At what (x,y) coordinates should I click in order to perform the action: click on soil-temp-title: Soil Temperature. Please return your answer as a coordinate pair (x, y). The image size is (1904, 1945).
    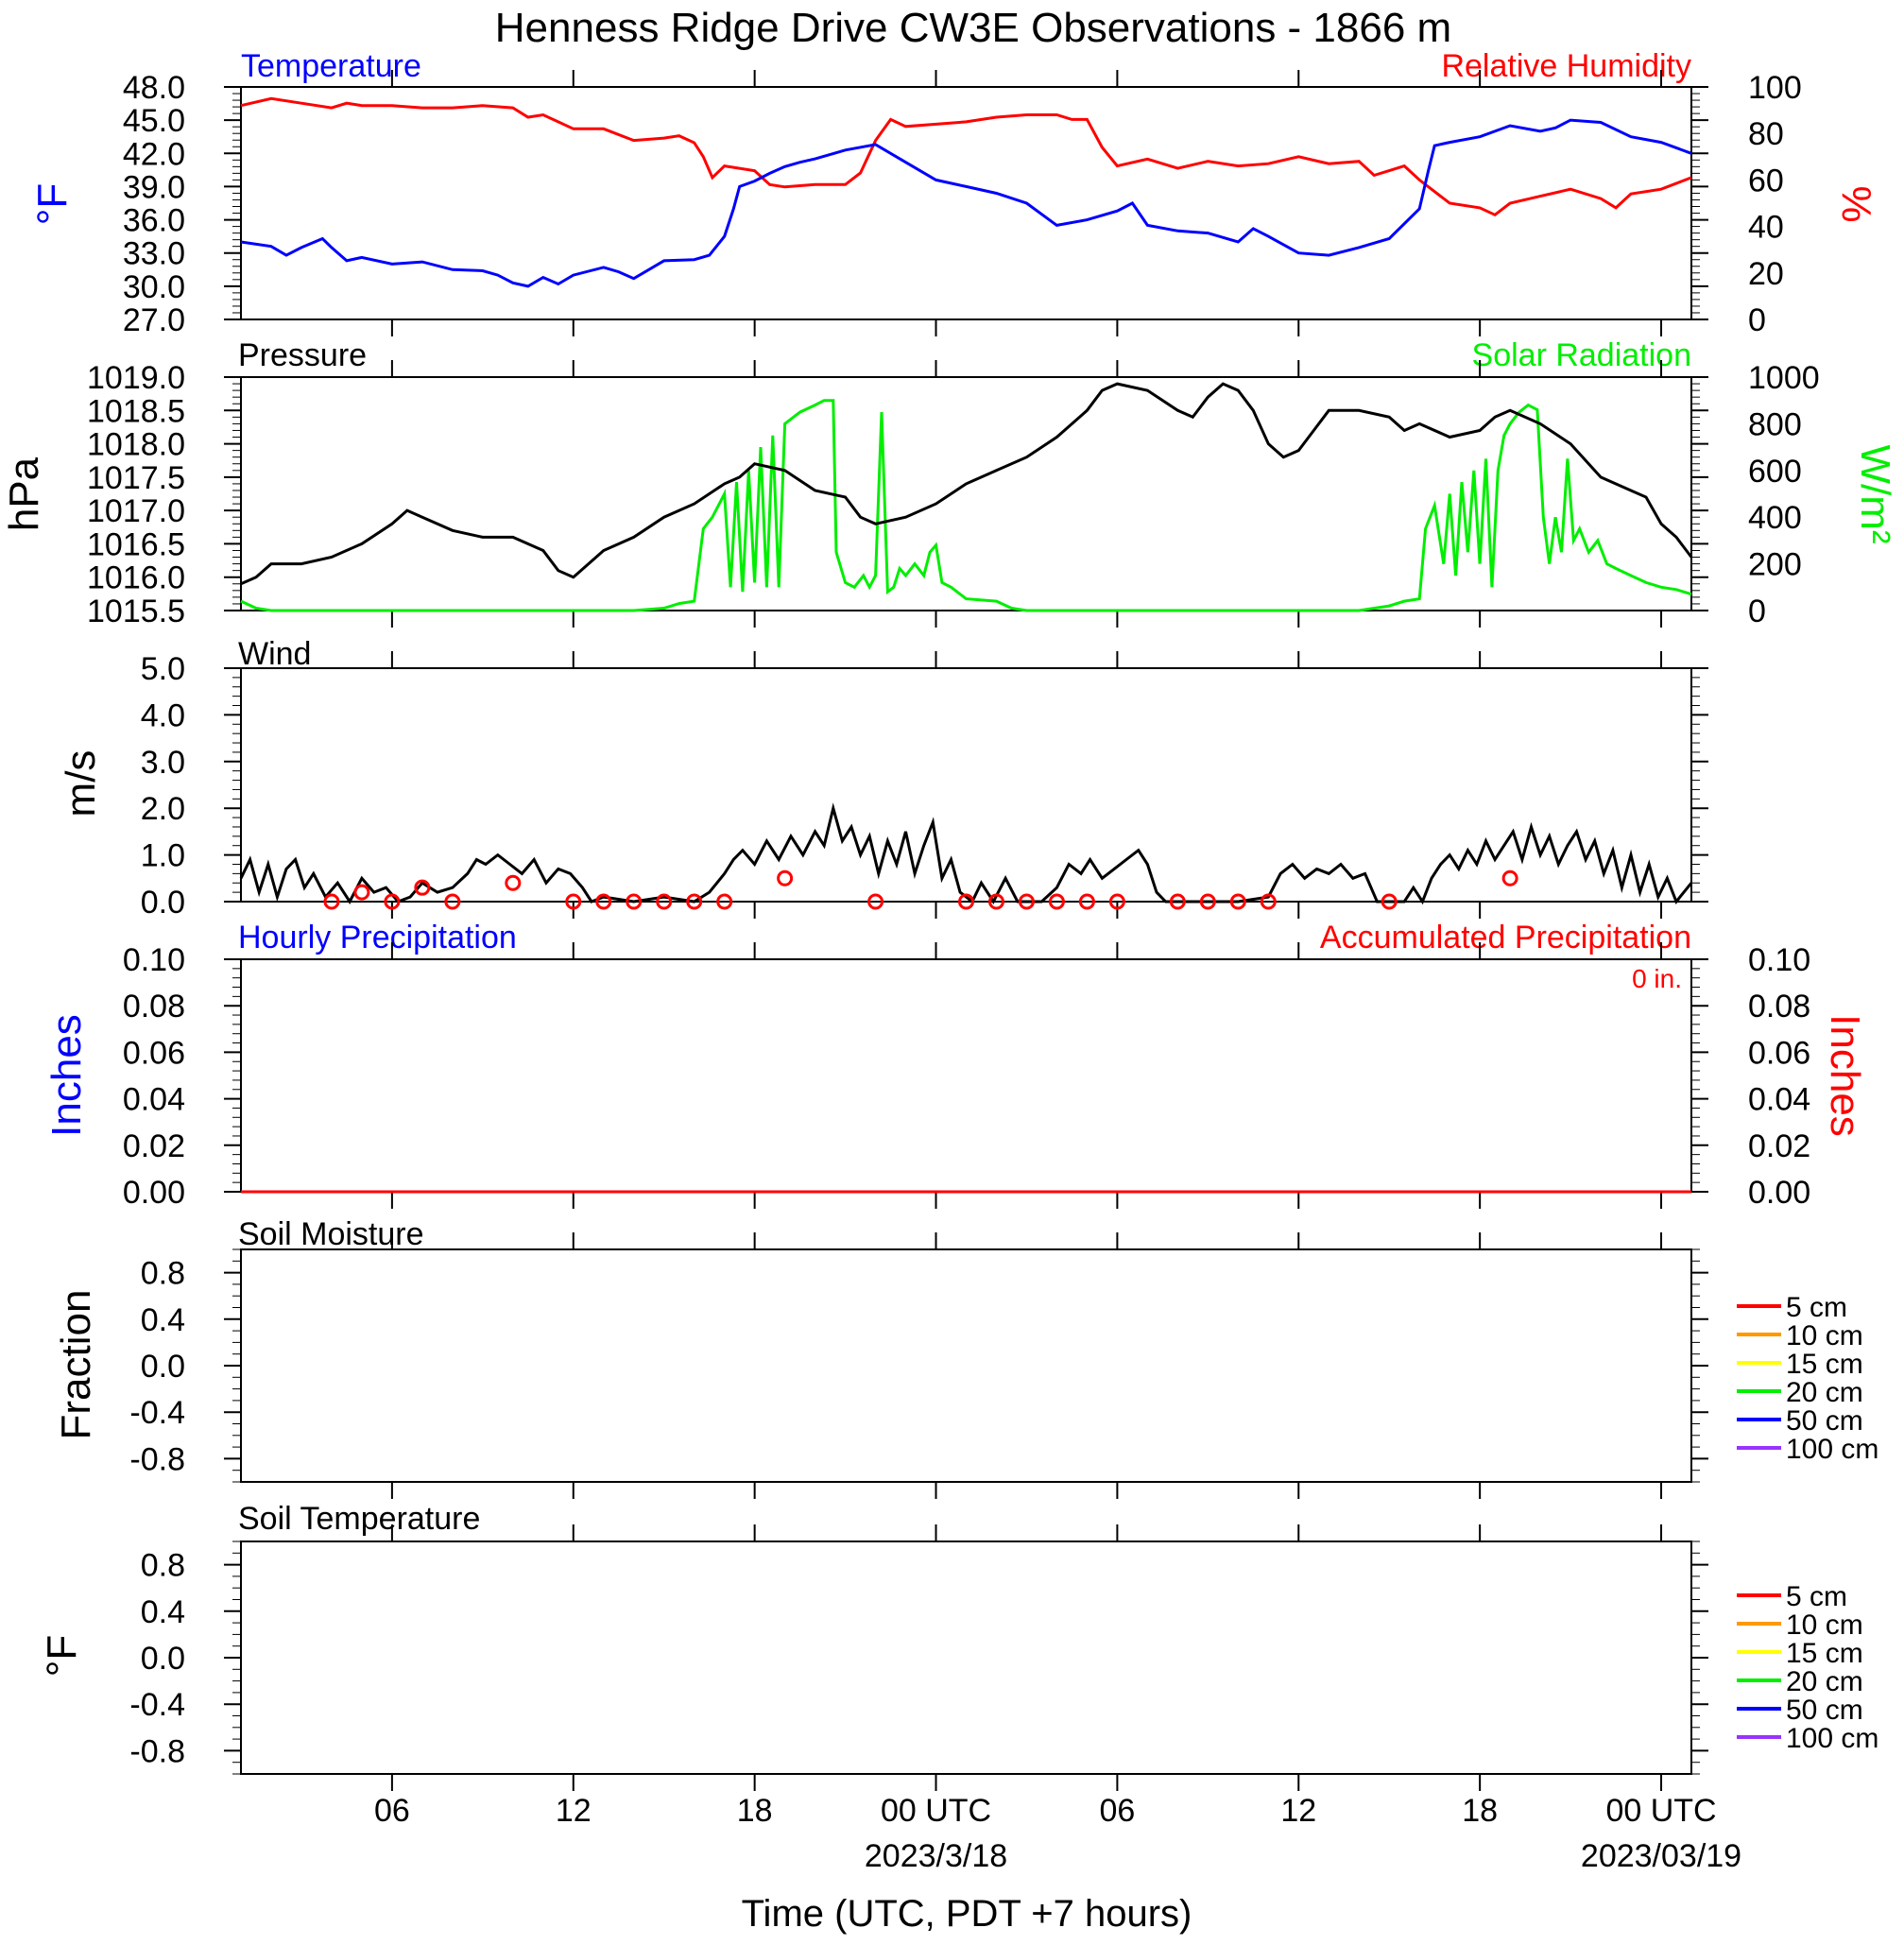
    Looking at the image, I should click on (359, 1519).